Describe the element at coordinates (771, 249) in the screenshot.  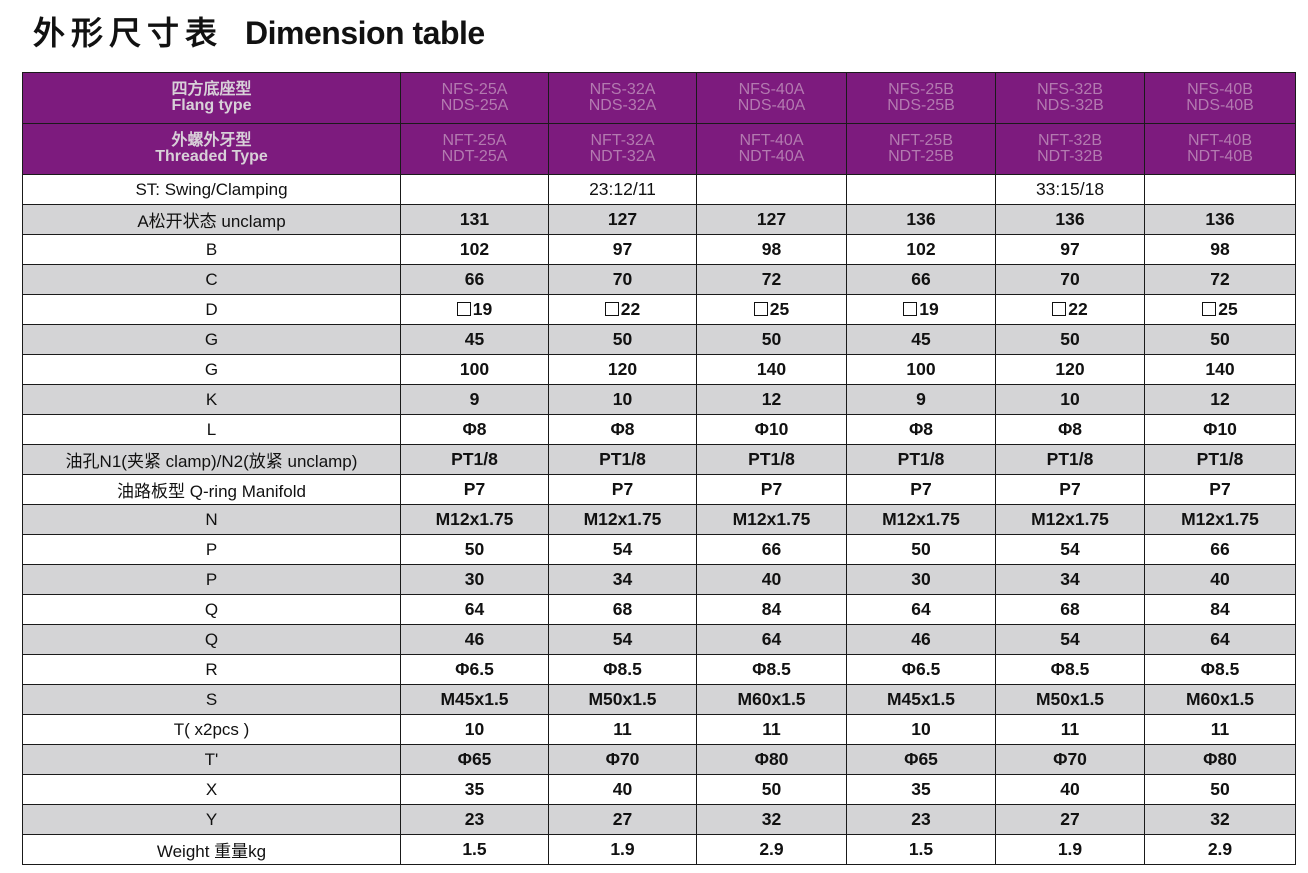
I see `value-cell: 98` at that location.